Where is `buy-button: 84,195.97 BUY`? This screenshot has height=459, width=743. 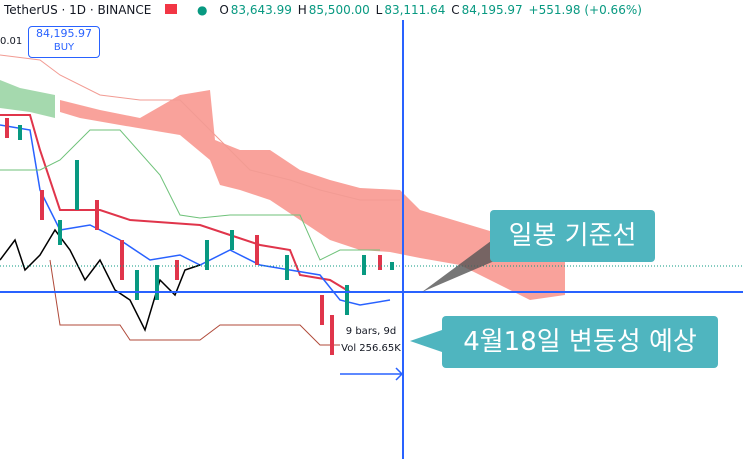 buy-button: 84,195.97 BUY is located at coordinates (64, 42).